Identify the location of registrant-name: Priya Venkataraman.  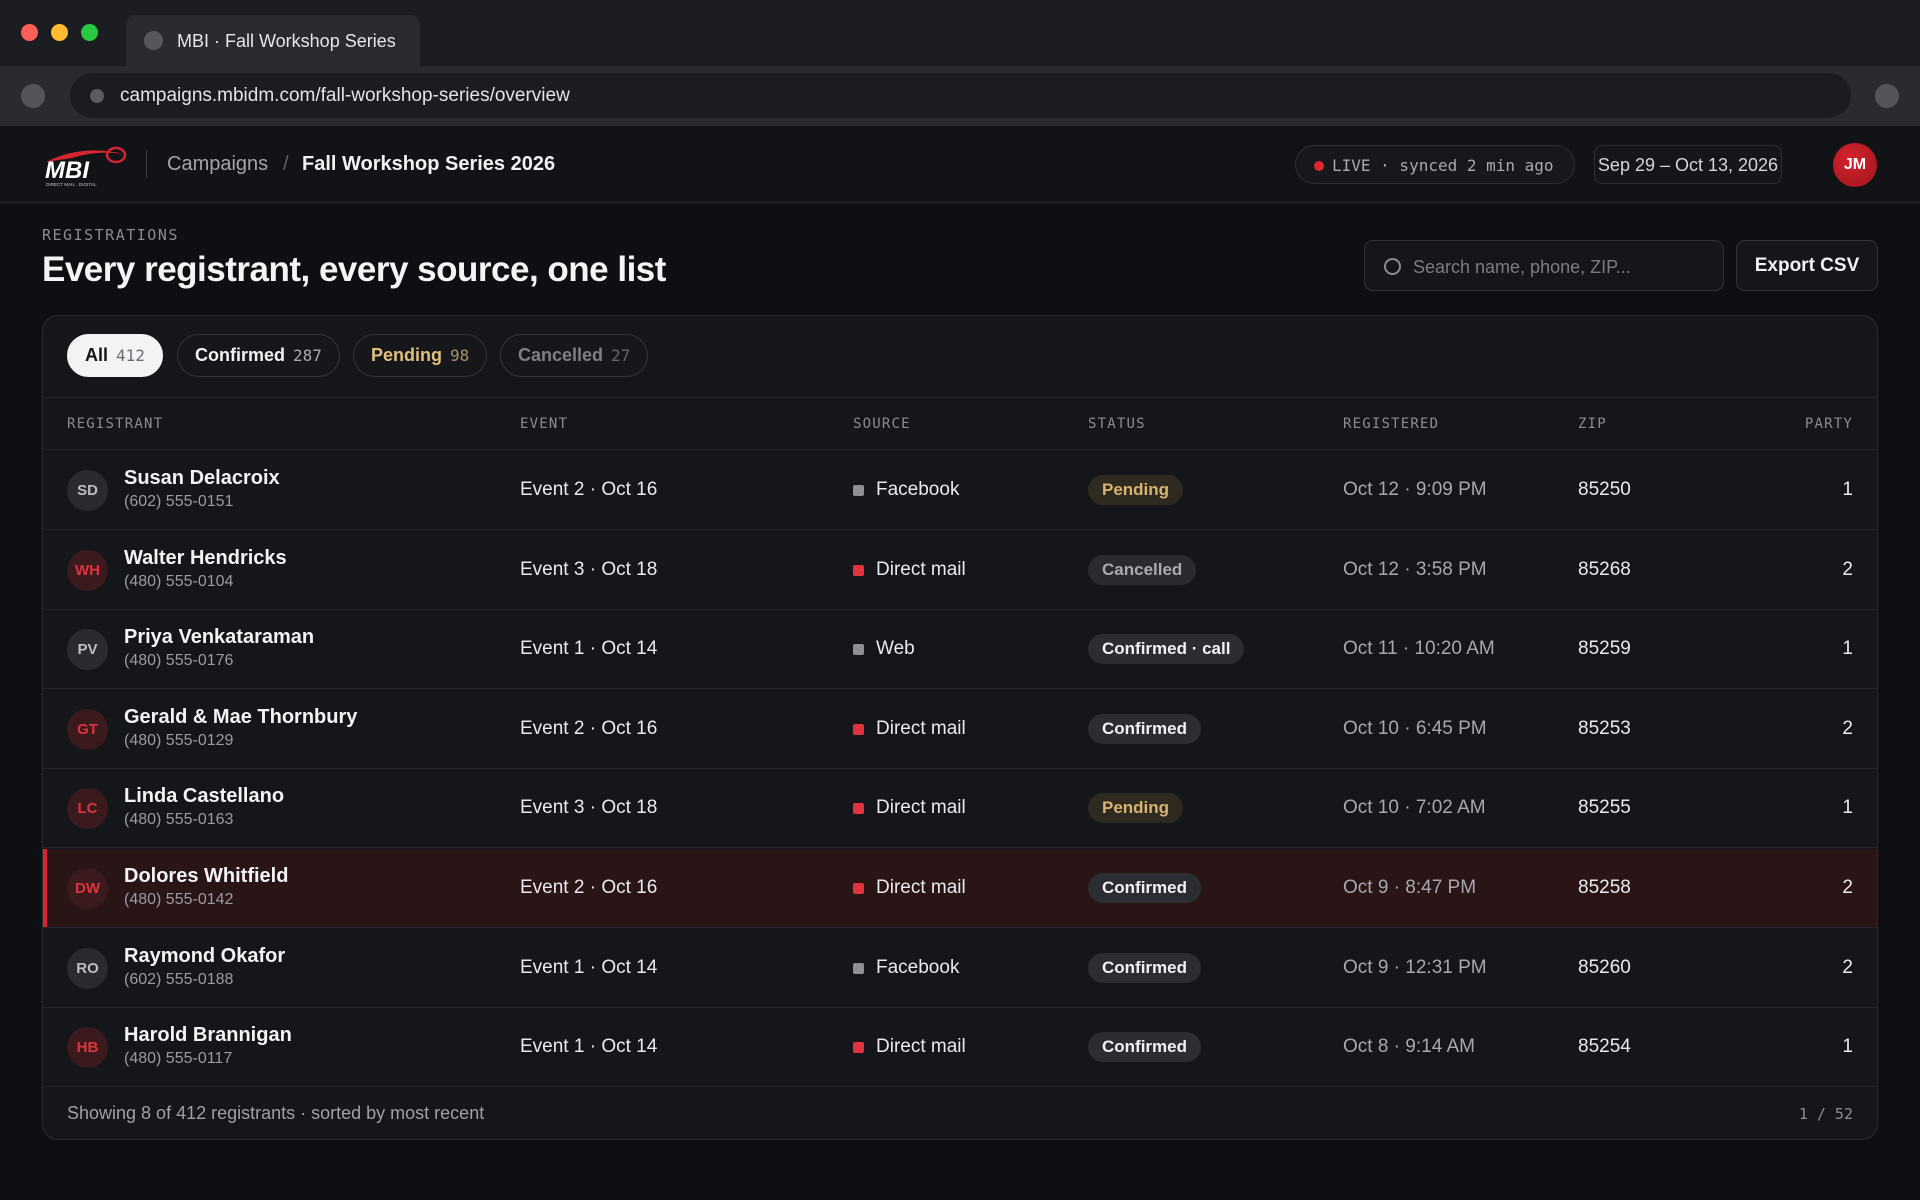
(219, 637).